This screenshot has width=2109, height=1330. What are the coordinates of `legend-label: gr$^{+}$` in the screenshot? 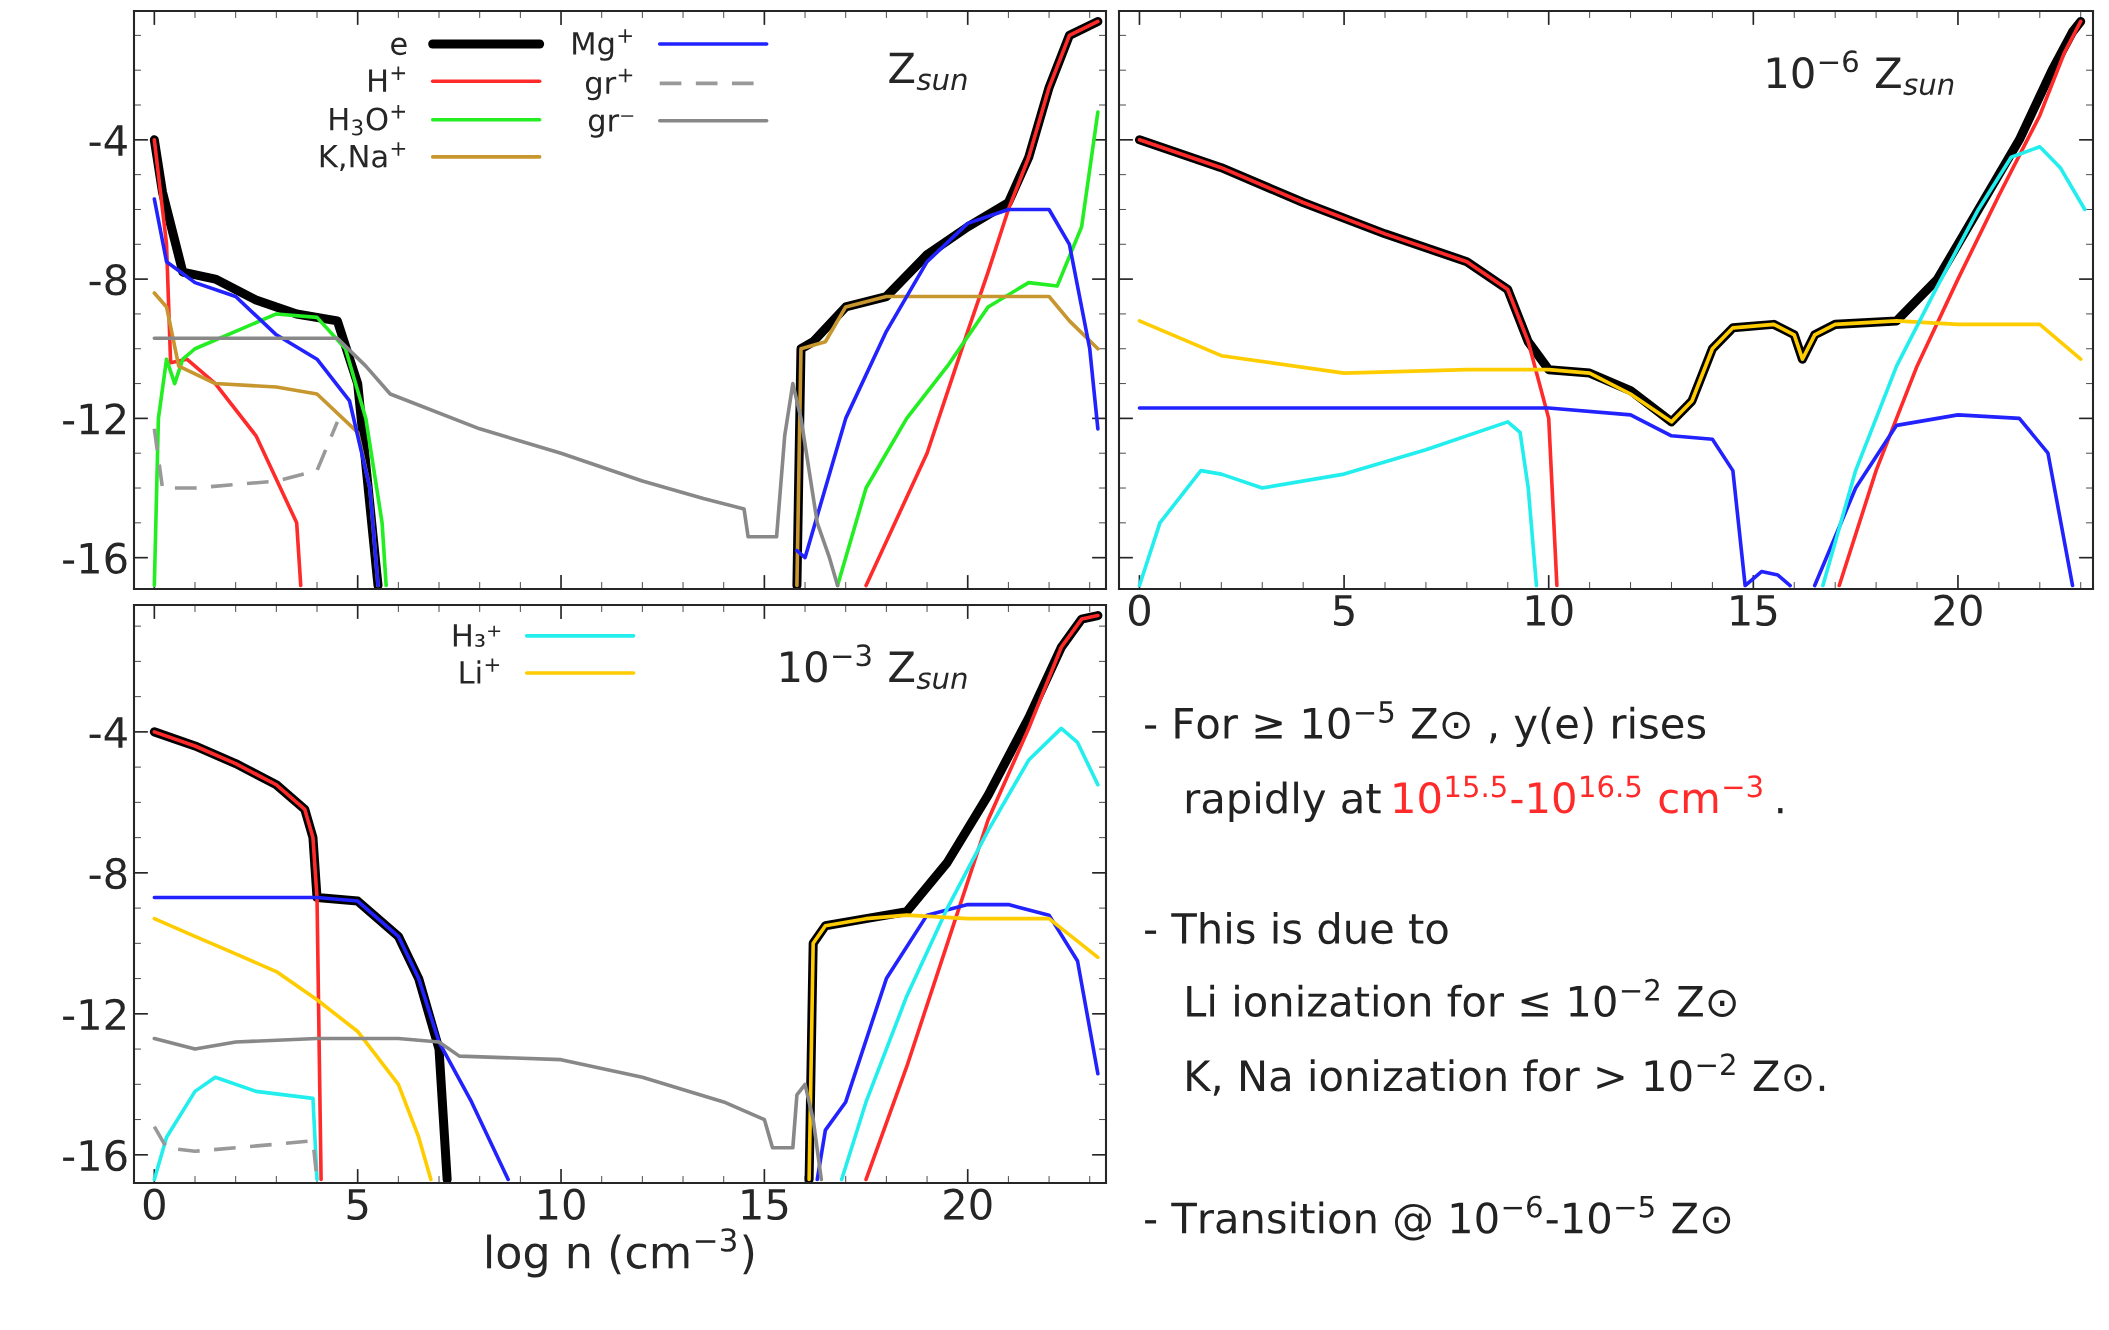 It's located at (609, 84).